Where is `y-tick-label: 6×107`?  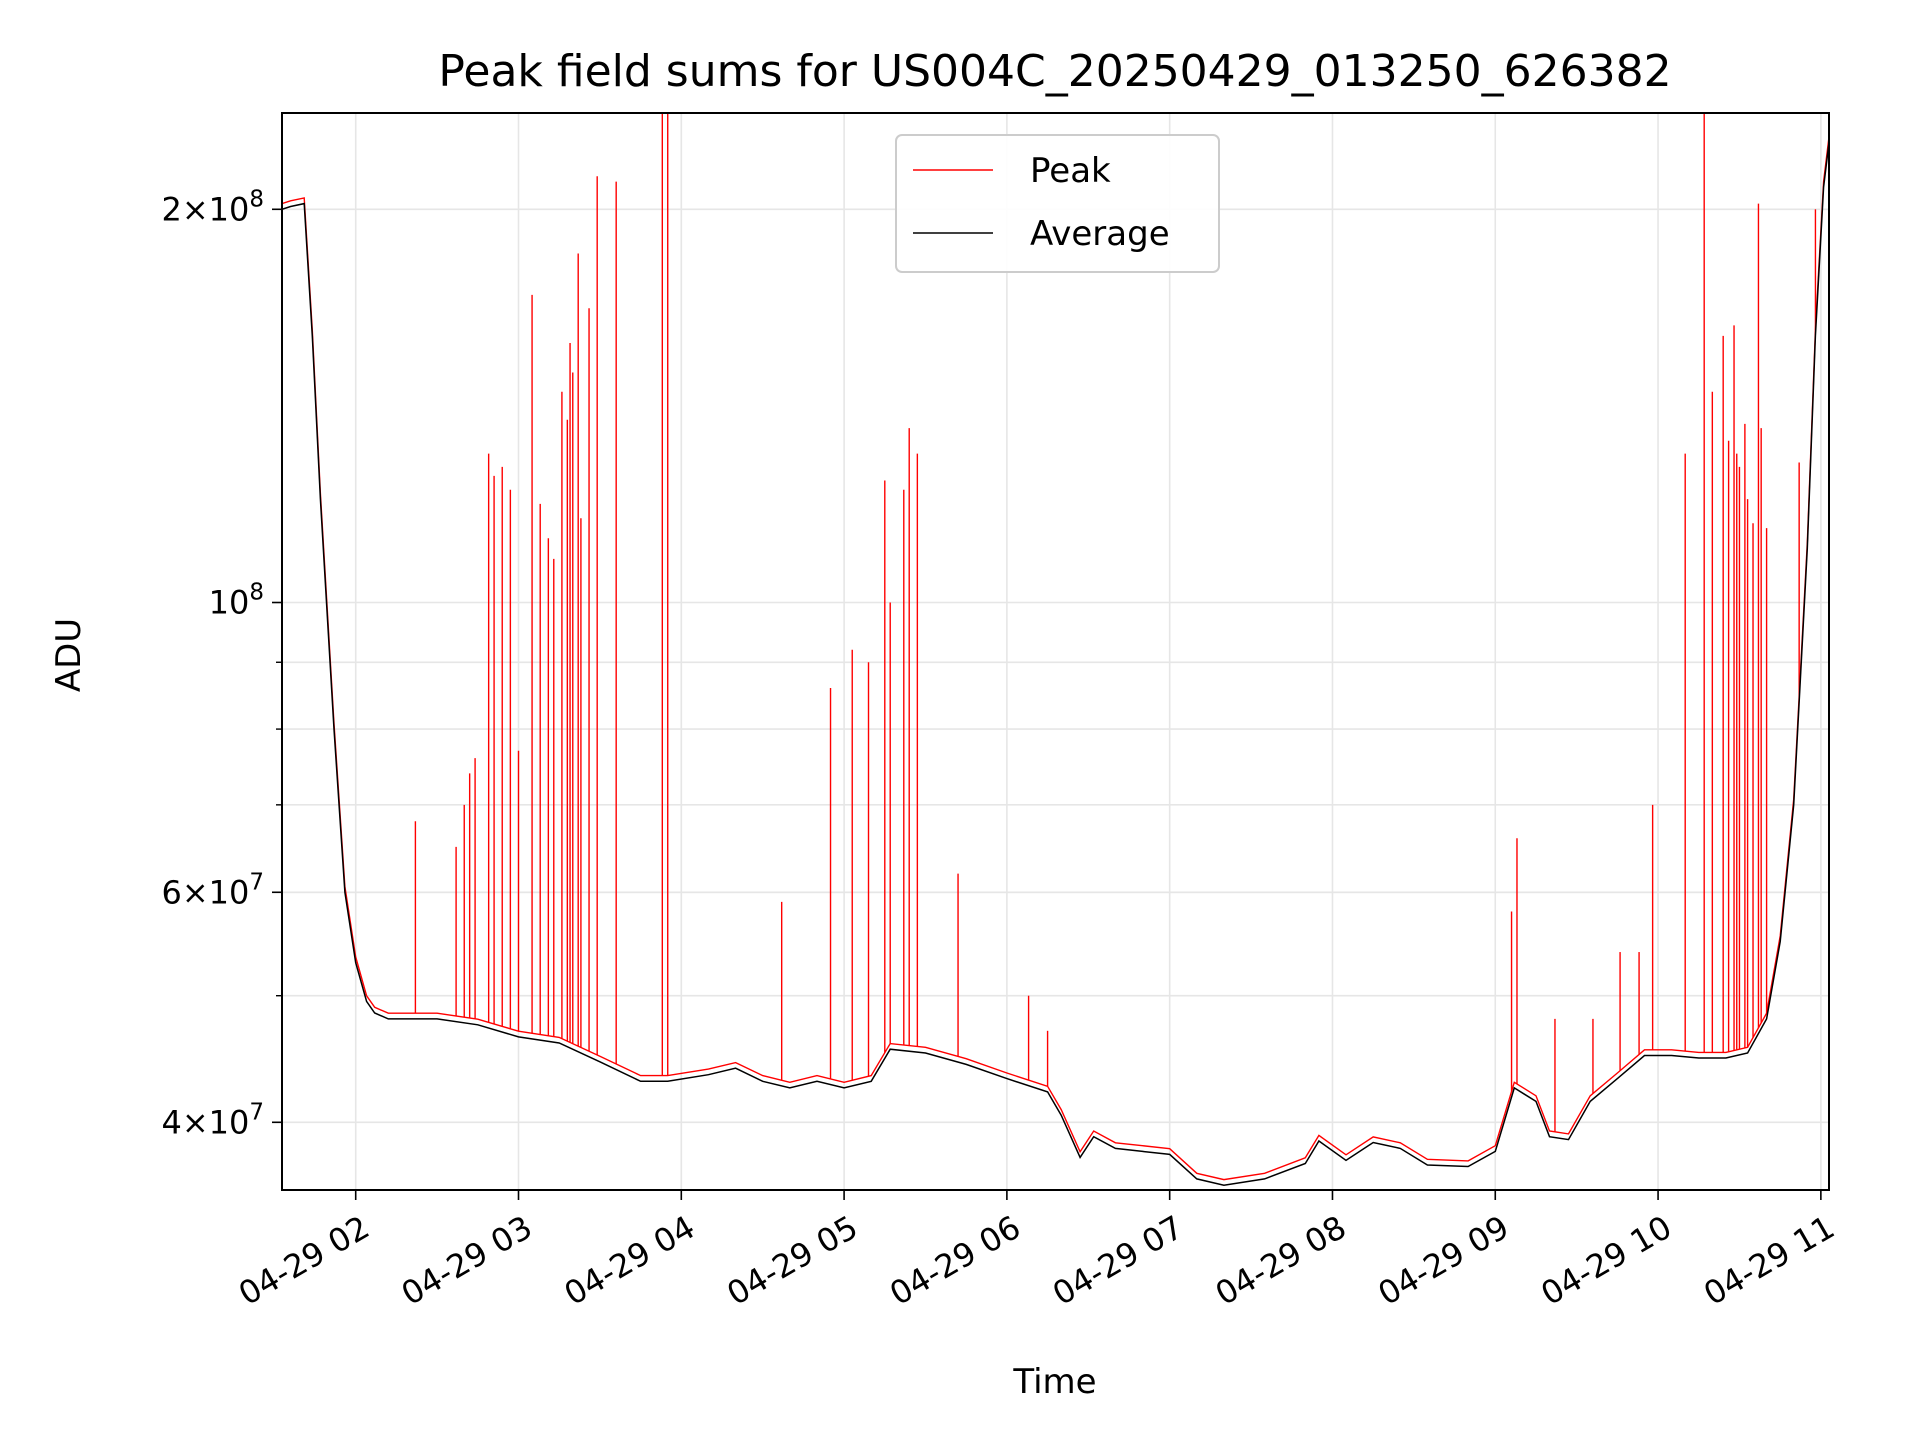
y-tick-label: 6×107 is located at coordinates (212, 890).